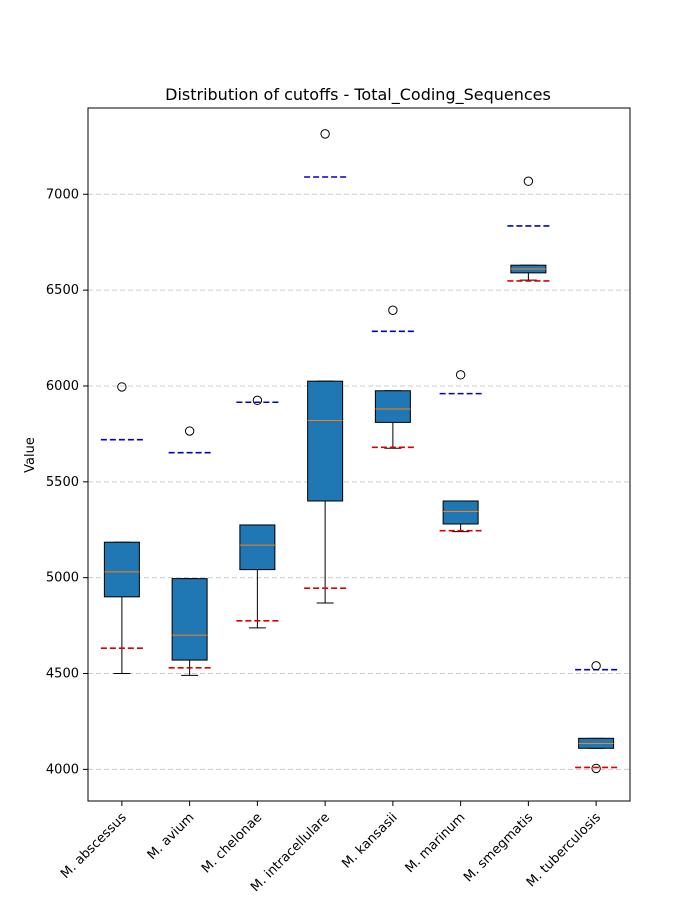 The height and width of the screenshot is (900, 700). What do you see at coordinates (62, 578) in the screenshot?
I see `y-tick-label: 5000` at bounding box center [62, 578].